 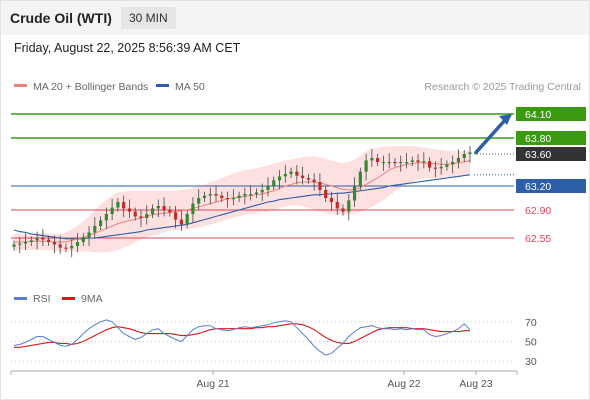 What do you see at coordinates (538, 139) in the screenshot?
I see `price-label-63.80: 63.80` at bounding box center [538, 139].